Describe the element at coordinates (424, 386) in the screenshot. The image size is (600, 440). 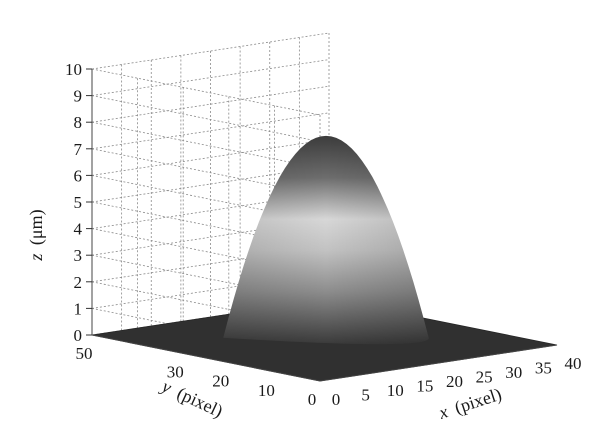
I see `x-tick-label: 15` at that location.